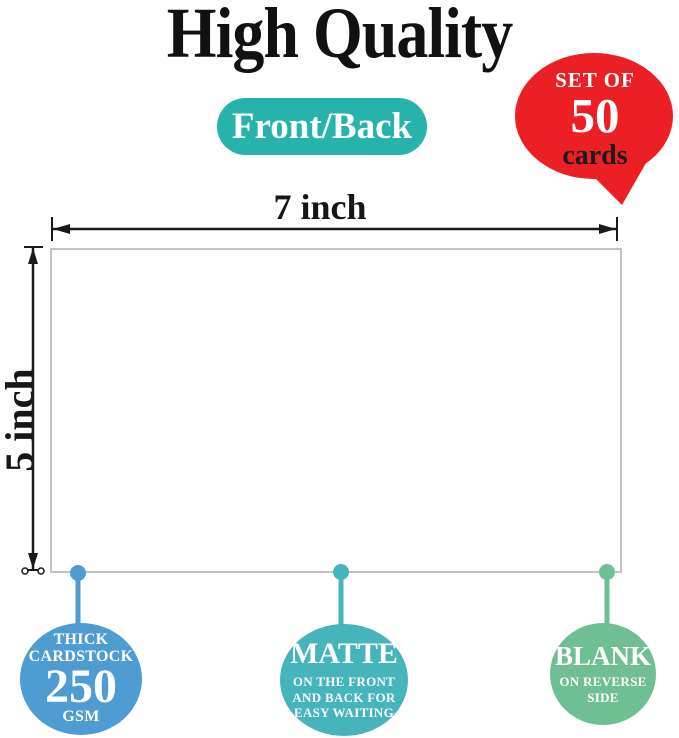  What do you see at coordinates (33, 410) in the screenshot?
I see `height-dimension-arrow` at bounding box center [33, 410].